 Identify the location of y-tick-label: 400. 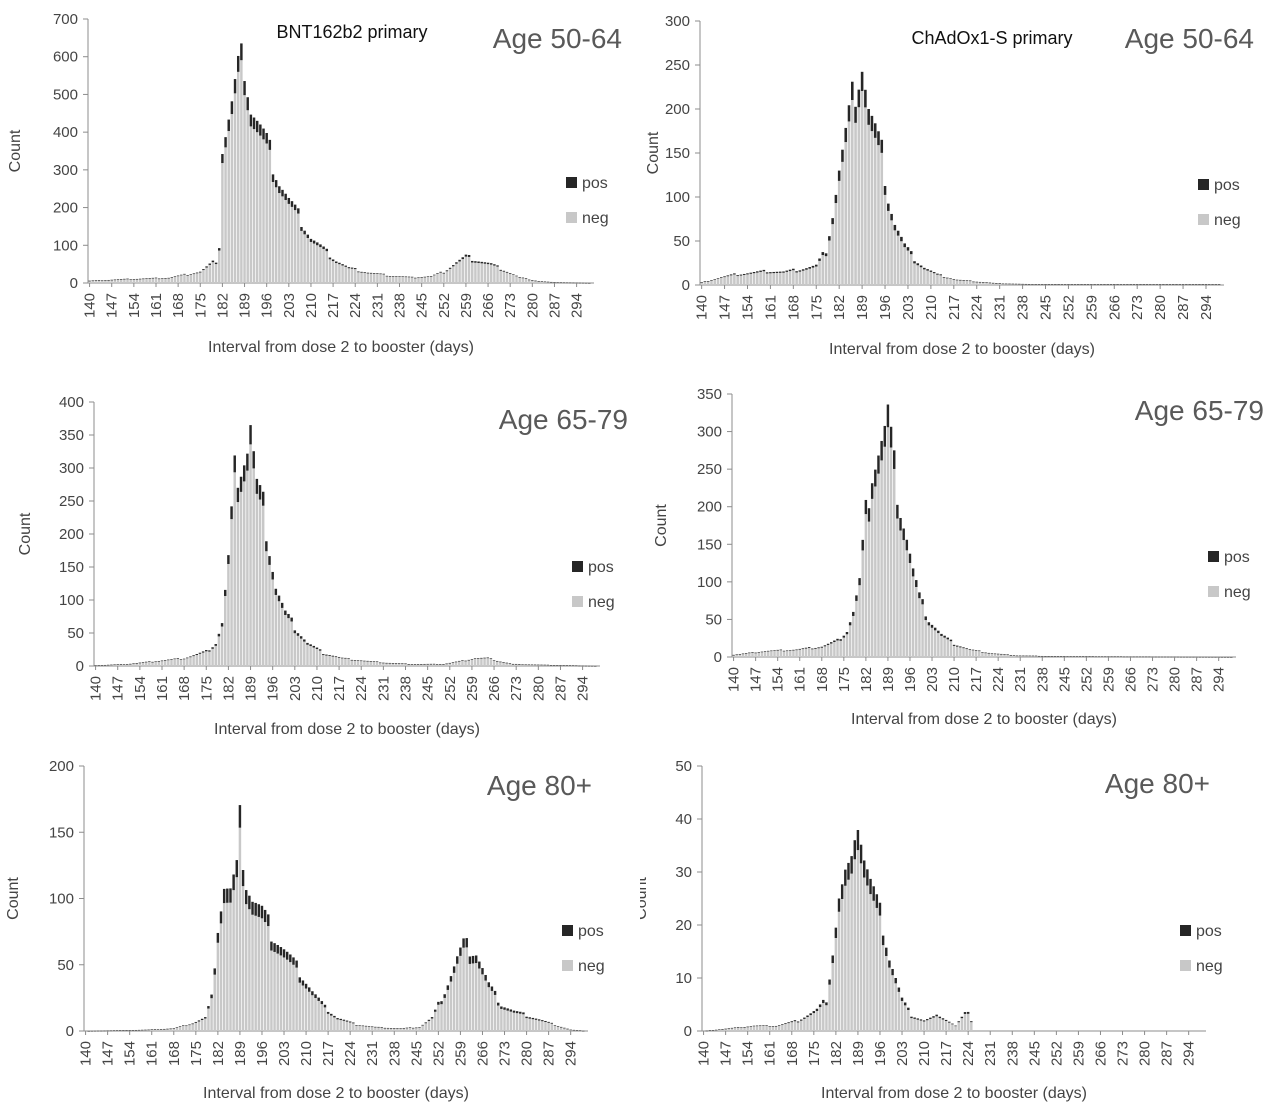
(71, 402).